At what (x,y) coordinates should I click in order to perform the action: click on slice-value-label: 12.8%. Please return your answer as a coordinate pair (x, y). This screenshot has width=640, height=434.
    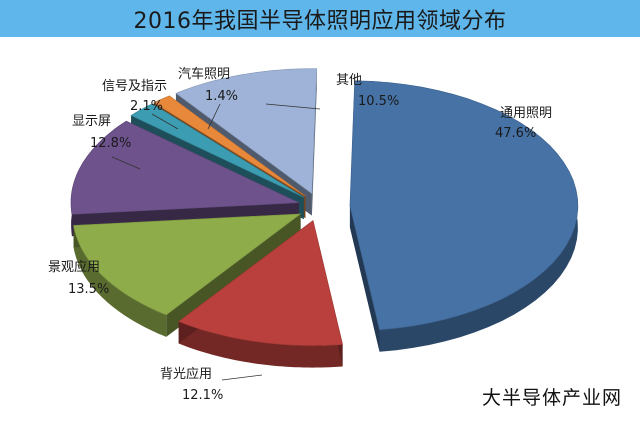
    Looking at the image, I should click on (110, 143).